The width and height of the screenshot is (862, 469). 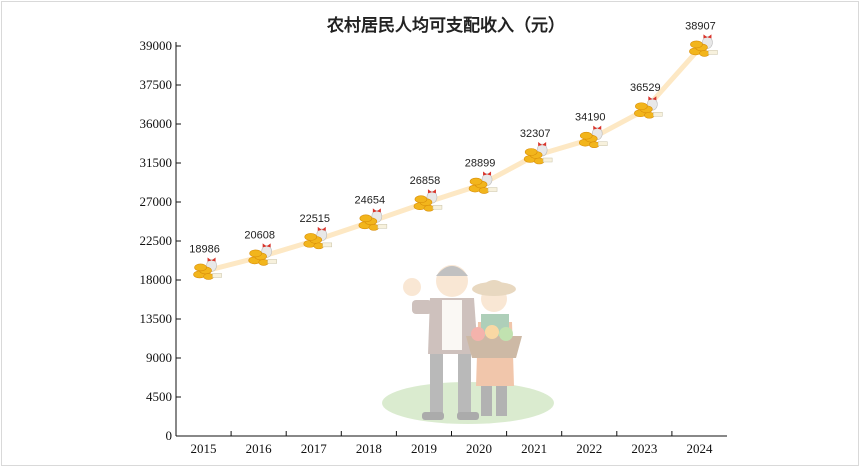 I want to click on farmers-illustration, so click(x=468, y=344).